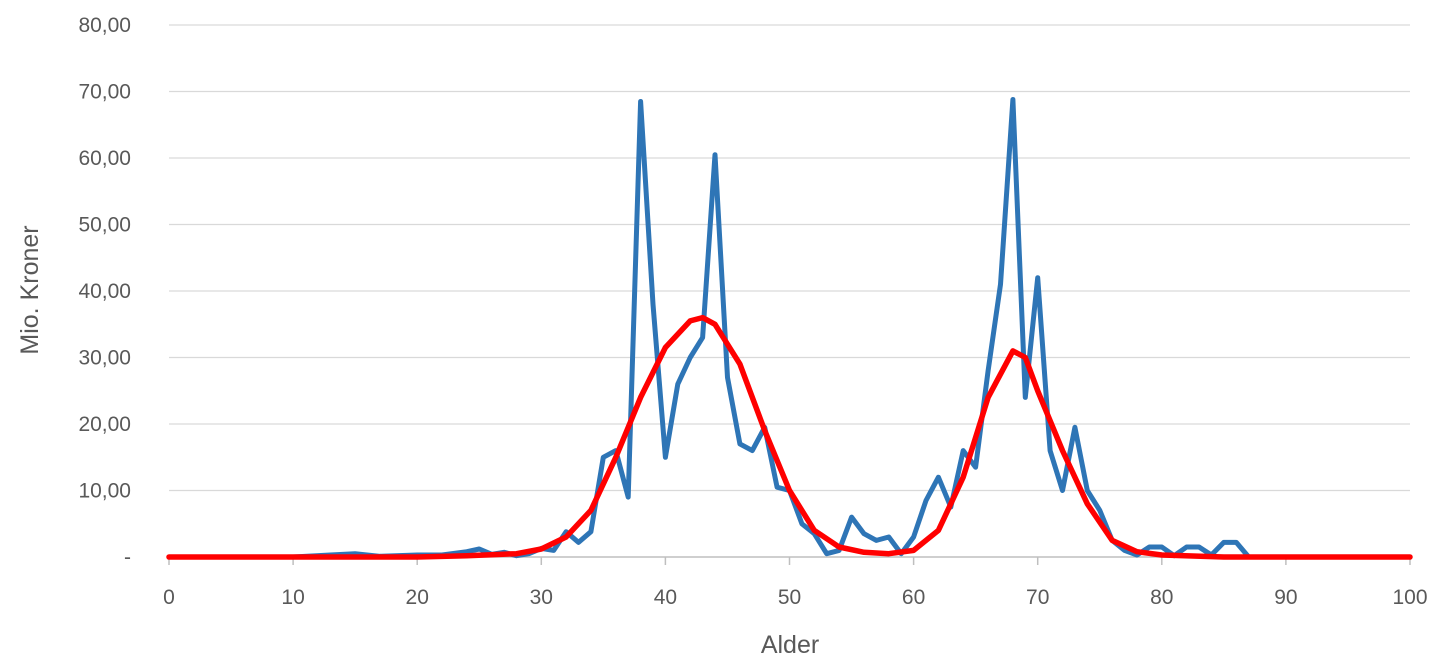 The height and width of the screenshot is (660, 1435). What do you see at coordinates (1409, 597) in the screenshot?
I see `x-tick-label: 100` at bounding box center [1409, 597].